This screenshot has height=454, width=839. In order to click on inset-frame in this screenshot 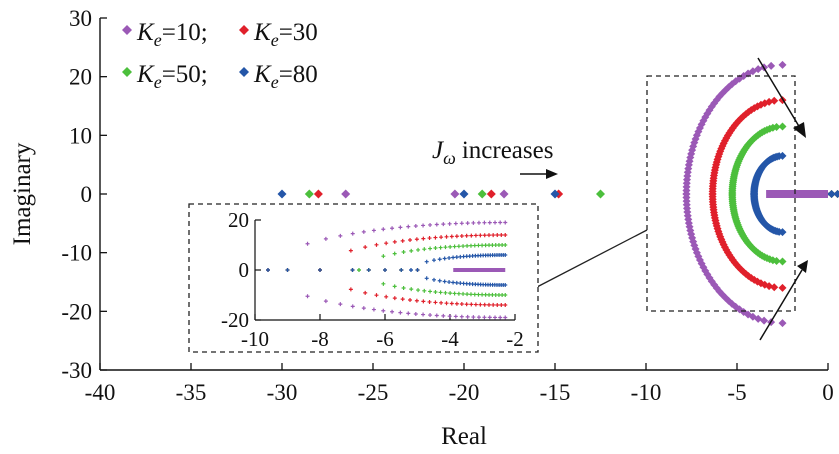, I will do `click(363, 278)`.